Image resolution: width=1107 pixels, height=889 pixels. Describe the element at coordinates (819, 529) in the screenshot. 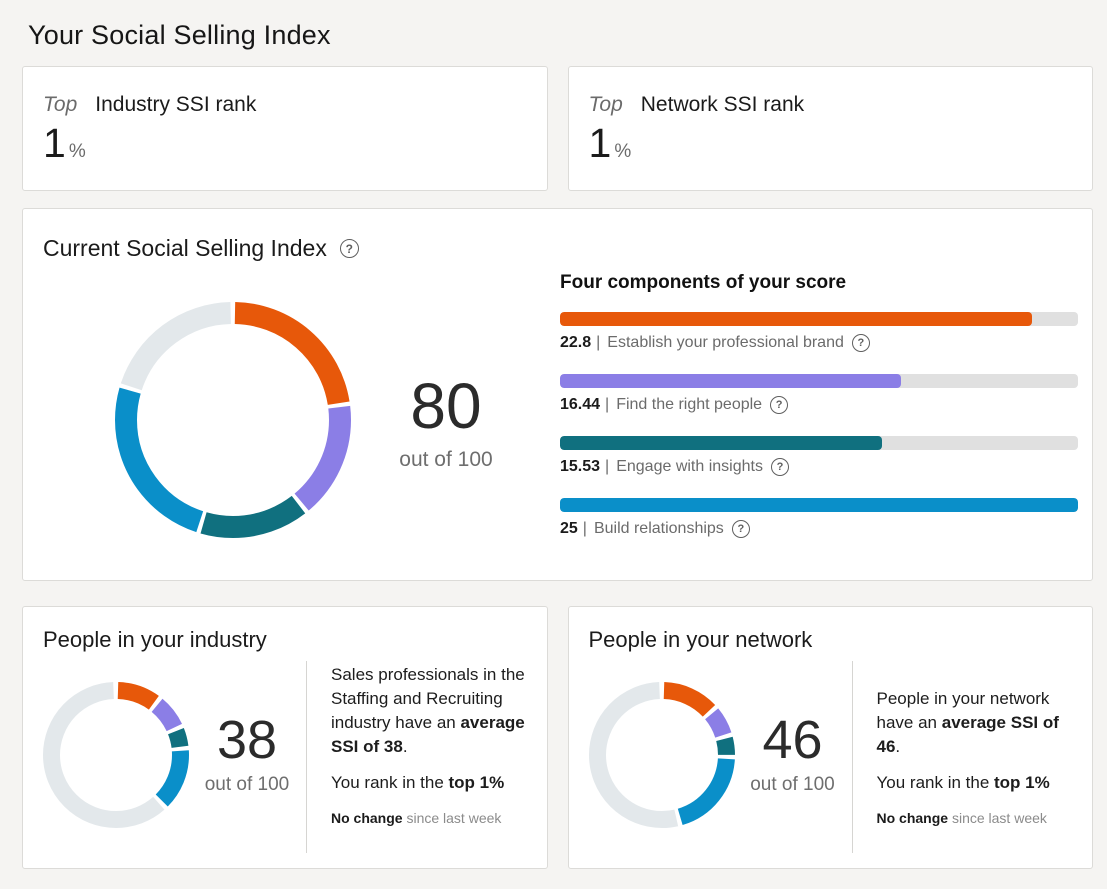

I see `component-label-row: 25 | Build relationships ?` at that location.